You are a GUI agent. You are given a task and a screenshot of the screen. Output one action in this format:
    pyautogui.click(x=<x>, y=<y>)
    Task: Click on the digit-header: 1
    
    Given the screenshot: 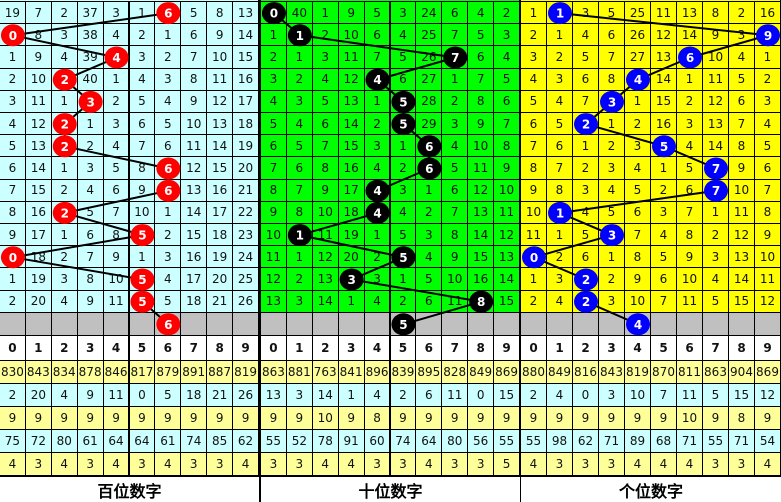 What is the action you would take?
    pyautogui.click(x=560, y=348)
    